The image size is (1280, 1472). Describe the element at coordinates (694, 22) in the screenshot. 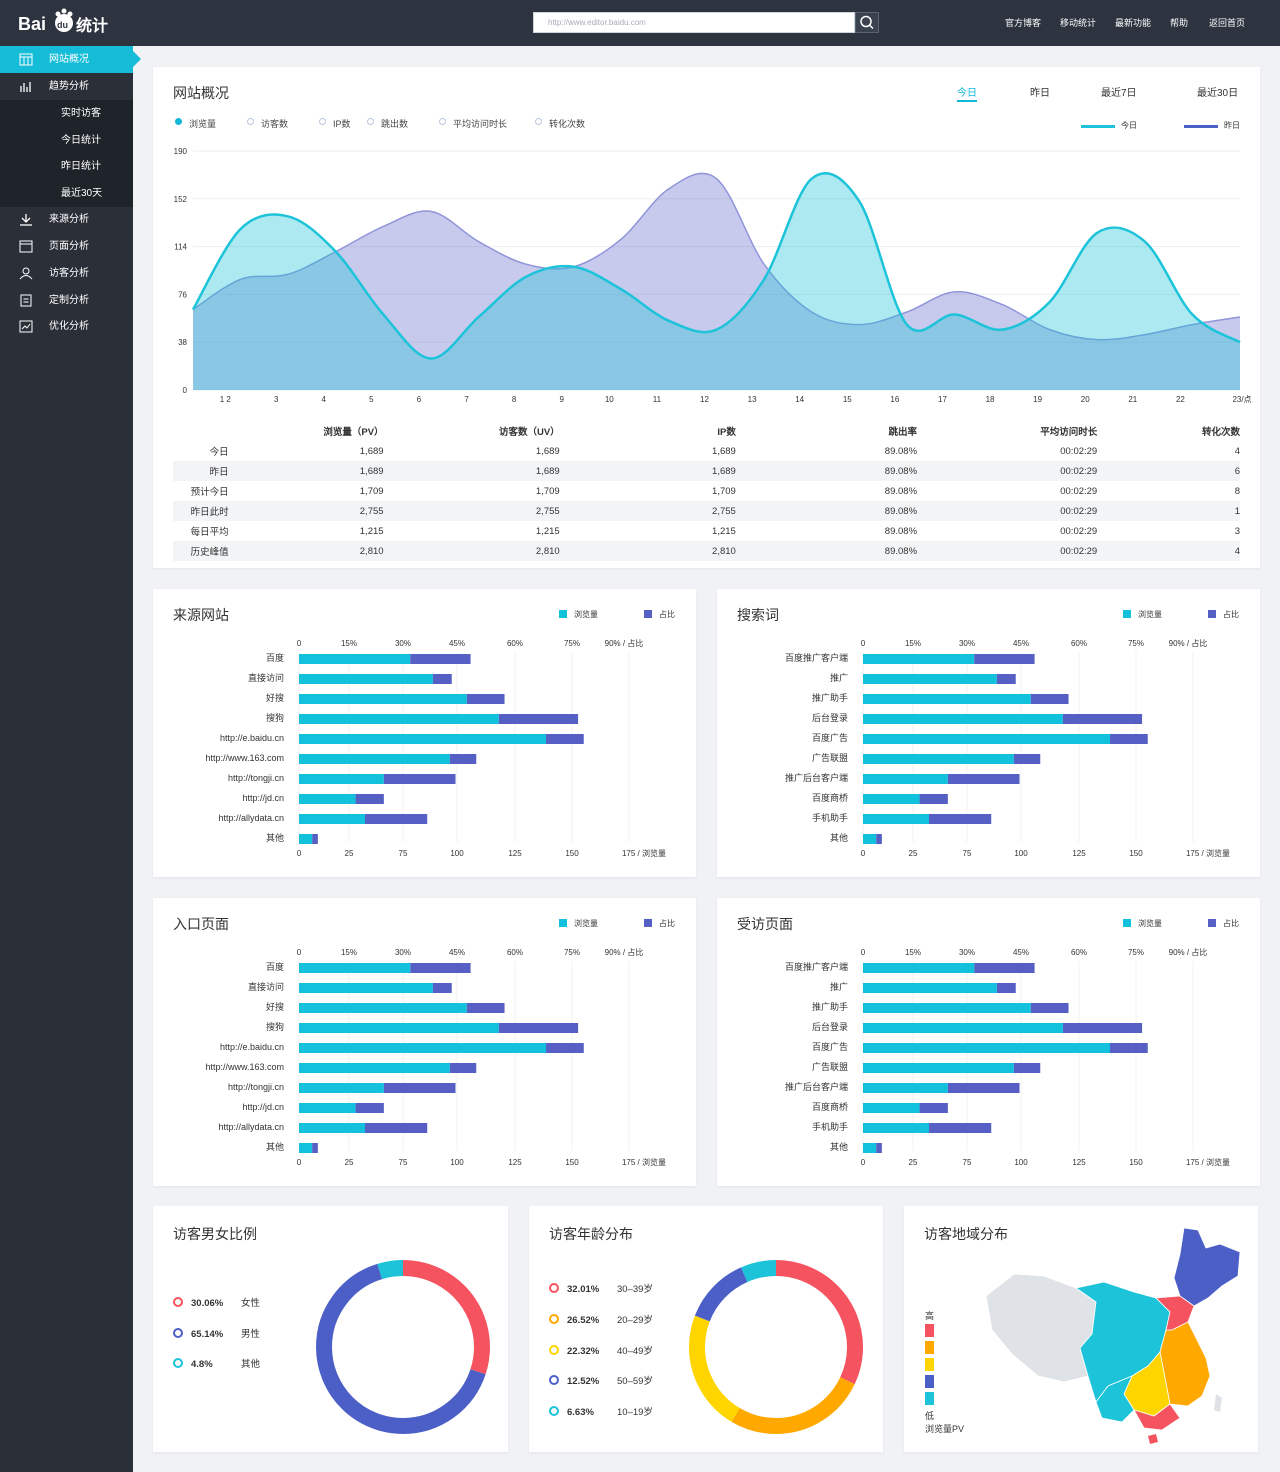

I see `search-input: http://www.editor.baidu.com` at that location.